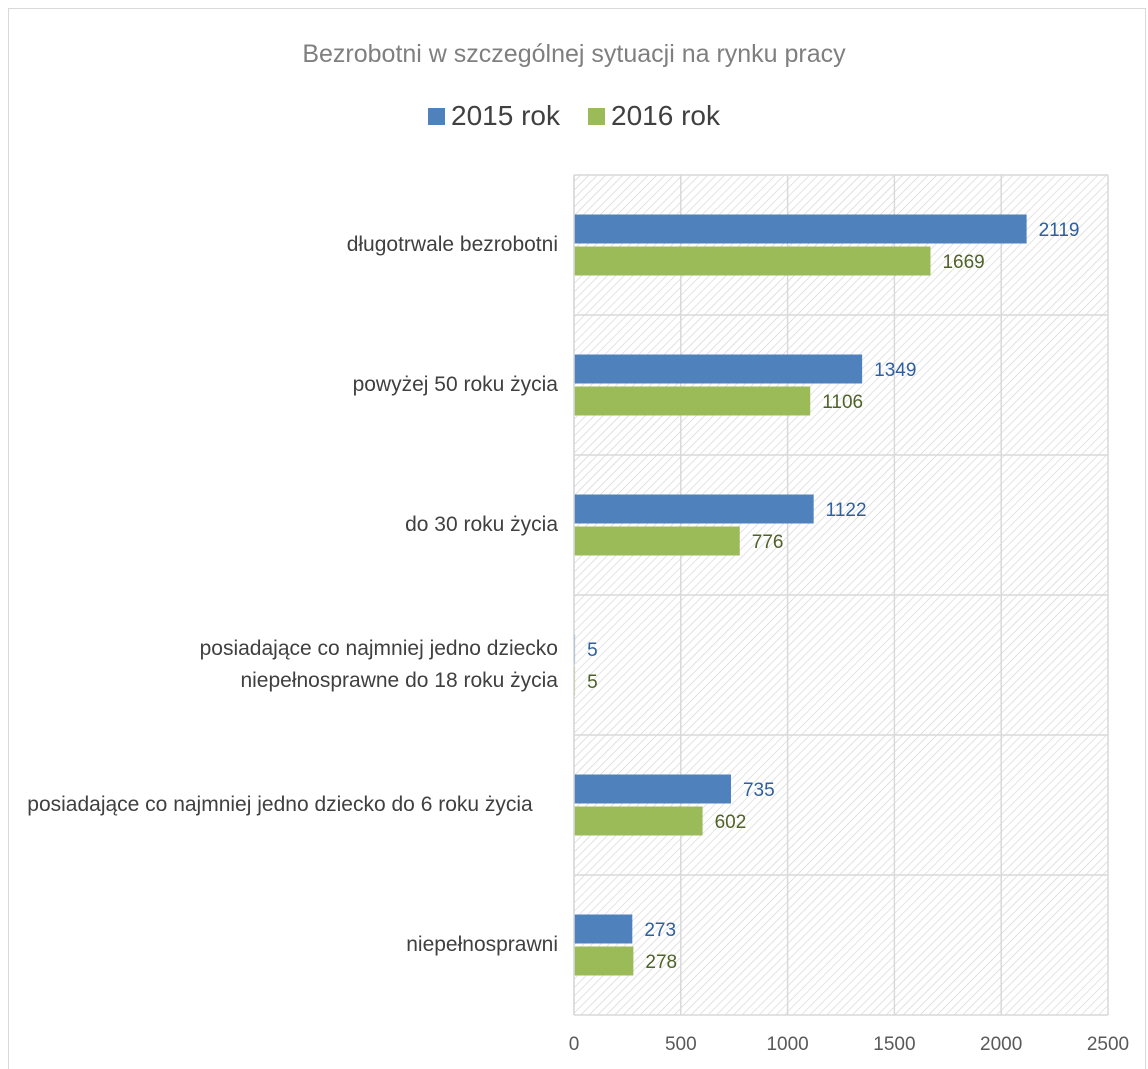  I want to click on data-label: 1106, so click(842, 402).